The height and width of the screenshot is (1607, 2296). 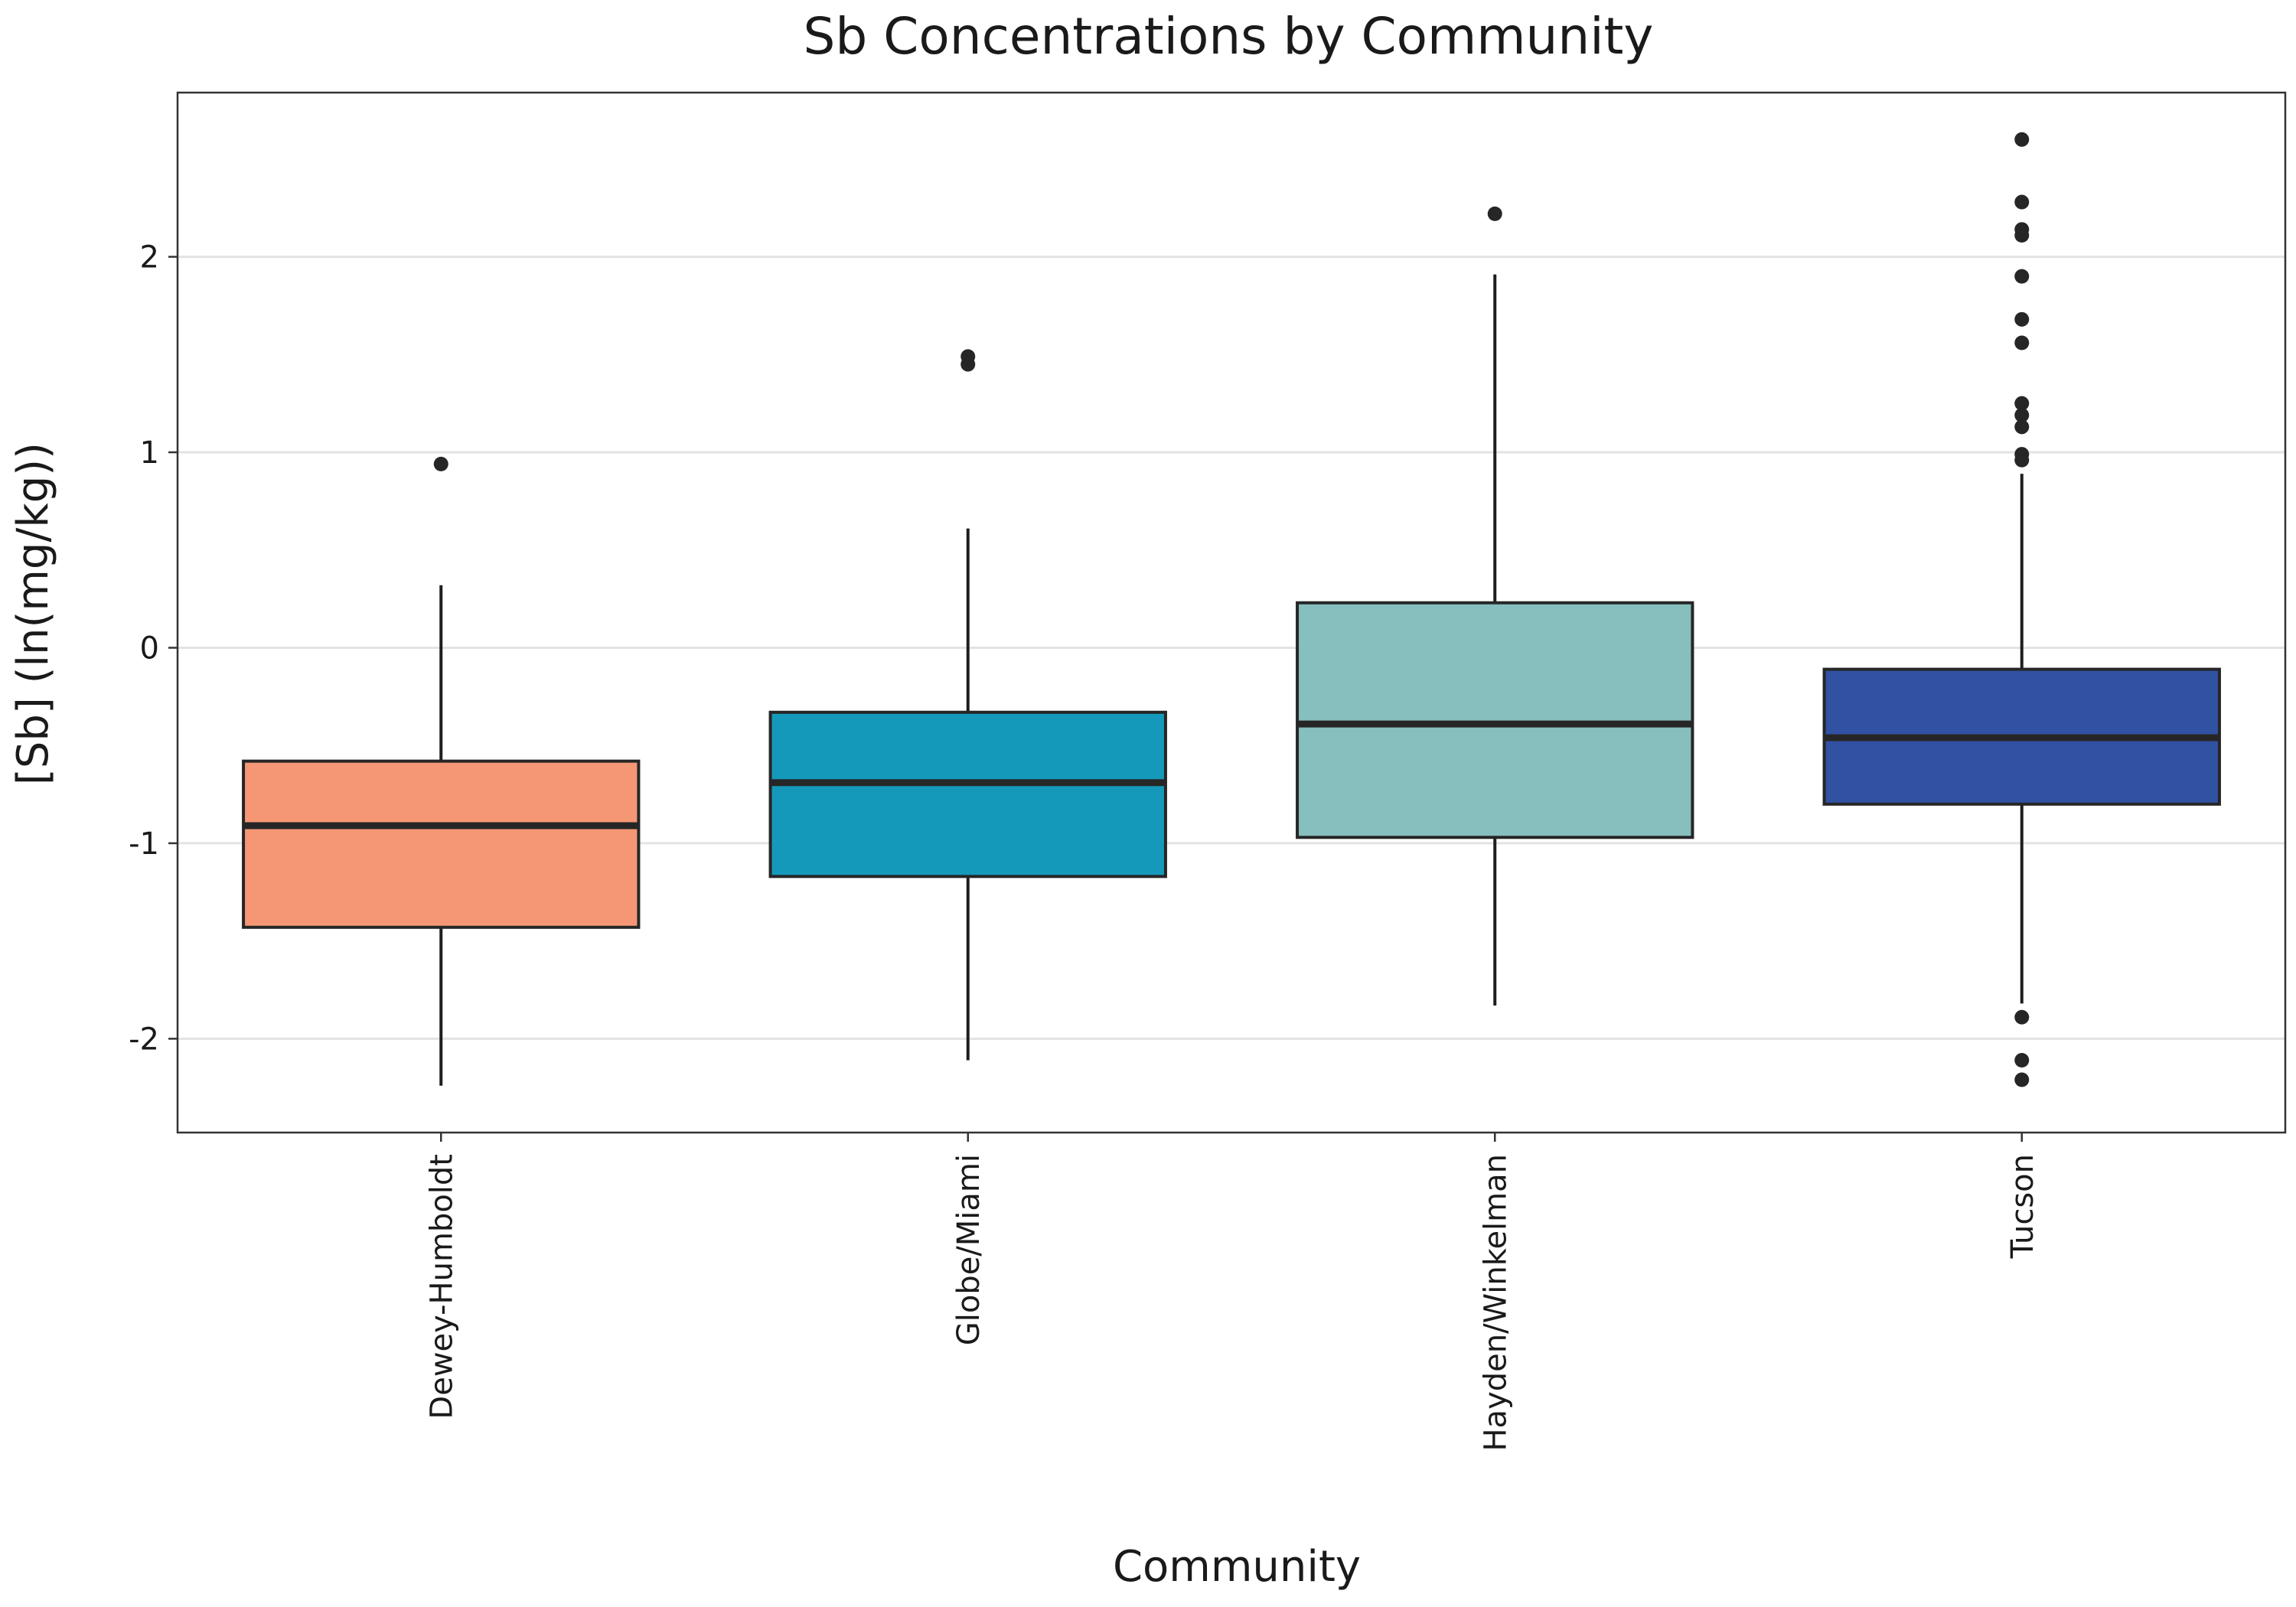 What do you see at coordinates (33, 613) in the screenshot?
I see `y-axis-title: [Sb] (ln(mg/kg))` at bounding box center [33, 613].